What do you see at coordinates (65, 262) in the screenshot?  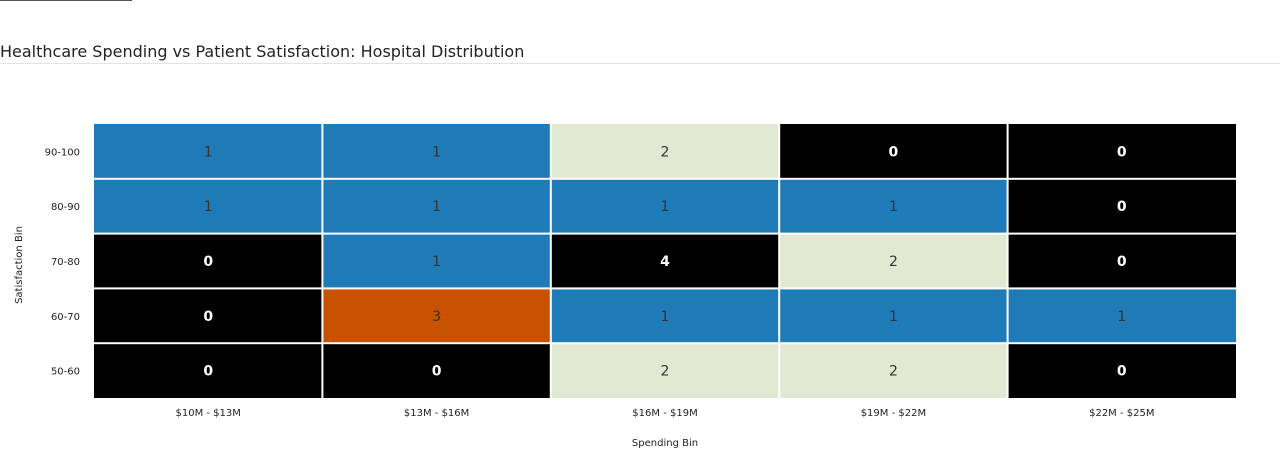 I see `y-tick-label: 70-80` at bounding box center [65, 262].